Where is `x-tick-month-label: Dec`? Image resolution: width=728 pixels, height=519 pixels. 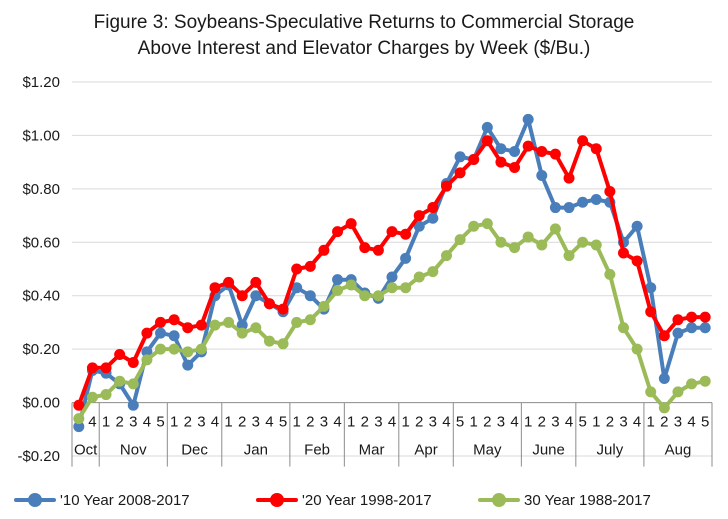
x-tick-month-label: Dec is located at coordinates (194, 450).